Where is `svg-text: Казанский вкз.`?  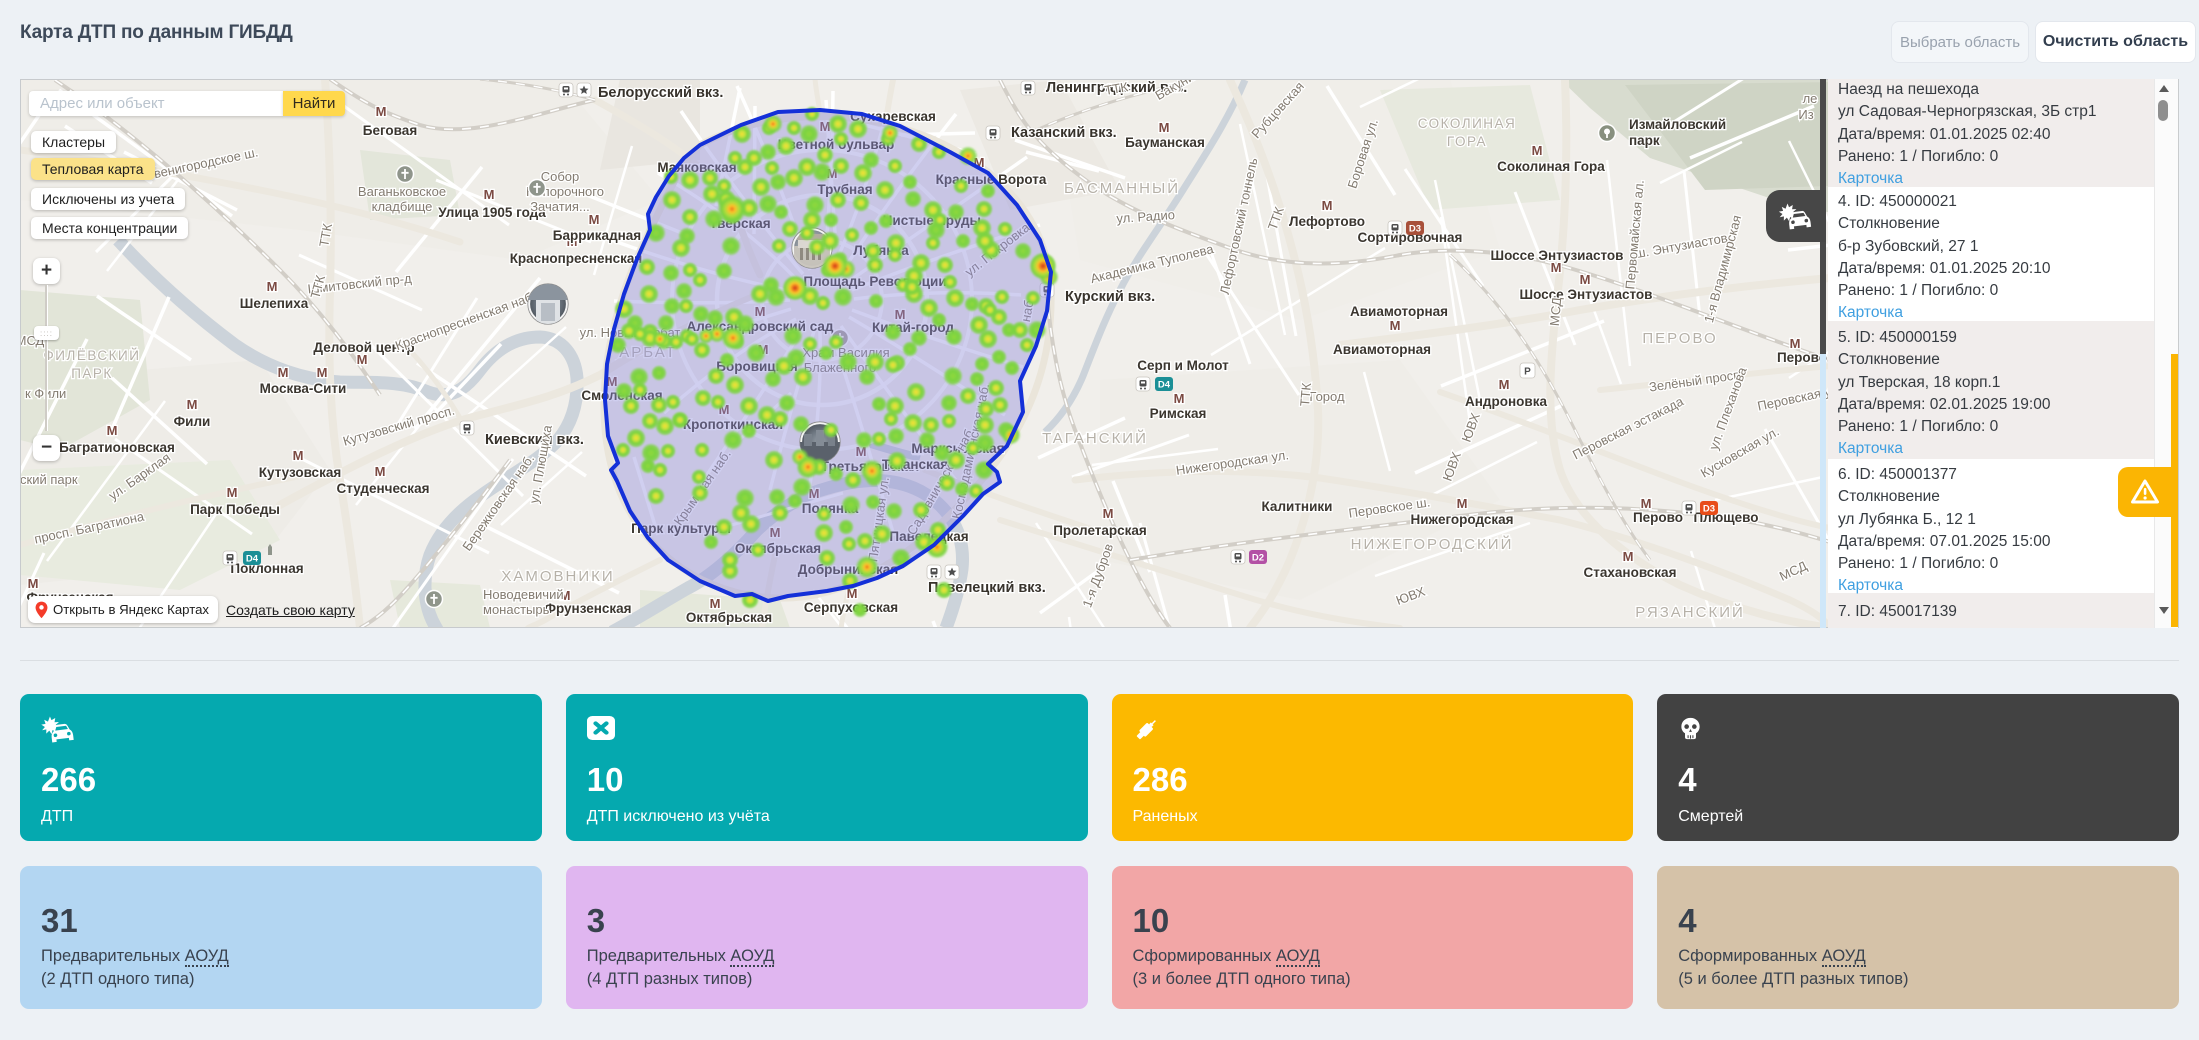 svg-text: Казанский вкз. is located at coordinates (1064, 133).